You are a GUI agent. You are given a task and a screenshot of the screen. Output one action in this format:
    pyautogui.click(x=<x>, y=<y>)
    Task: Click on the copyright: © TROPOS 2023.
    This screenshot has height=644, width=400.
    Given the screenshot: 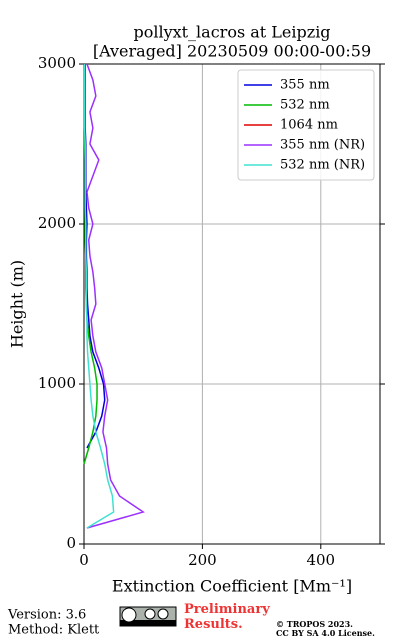 What is the action you would take?
    pyautogui.click(x=314, y=624)
    